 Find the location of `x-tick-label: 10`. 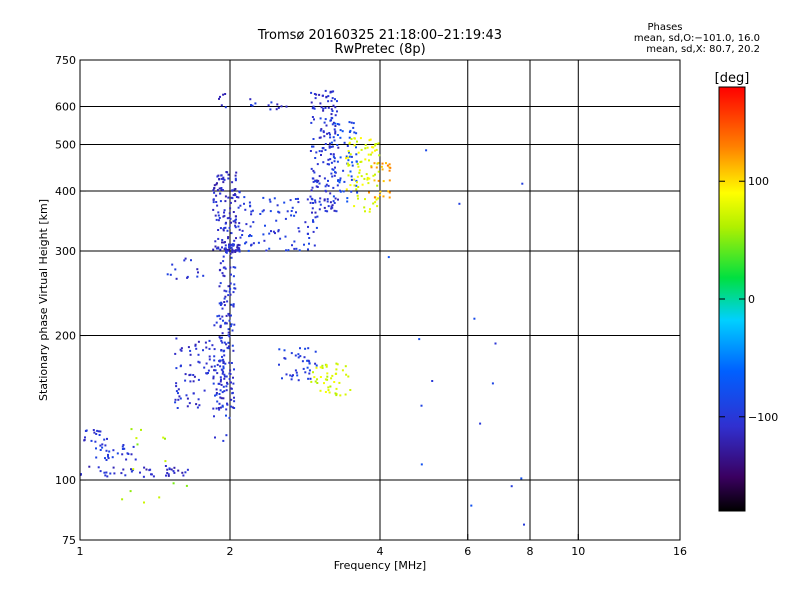

x-tick-label: 10 is located at coordinates (578, 551).